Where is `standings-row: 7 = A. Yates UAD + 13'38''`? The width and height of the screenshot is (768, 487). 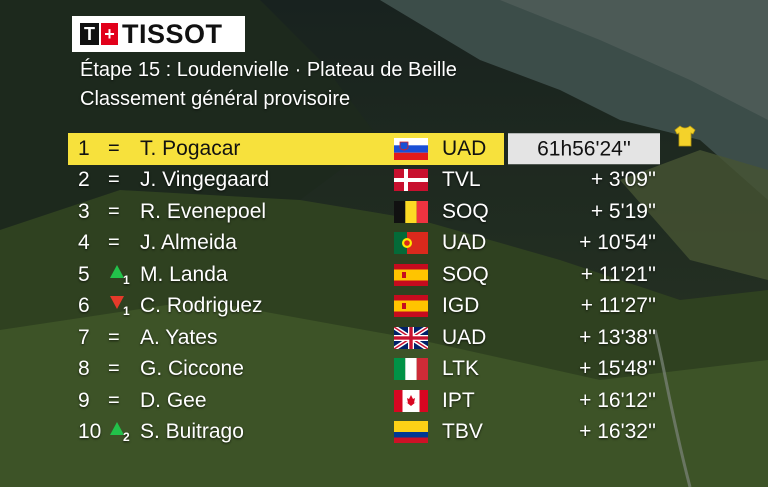
standings-row: 7 = A. Yates UAD + 13'38'' is located at coordinates (383, 338).